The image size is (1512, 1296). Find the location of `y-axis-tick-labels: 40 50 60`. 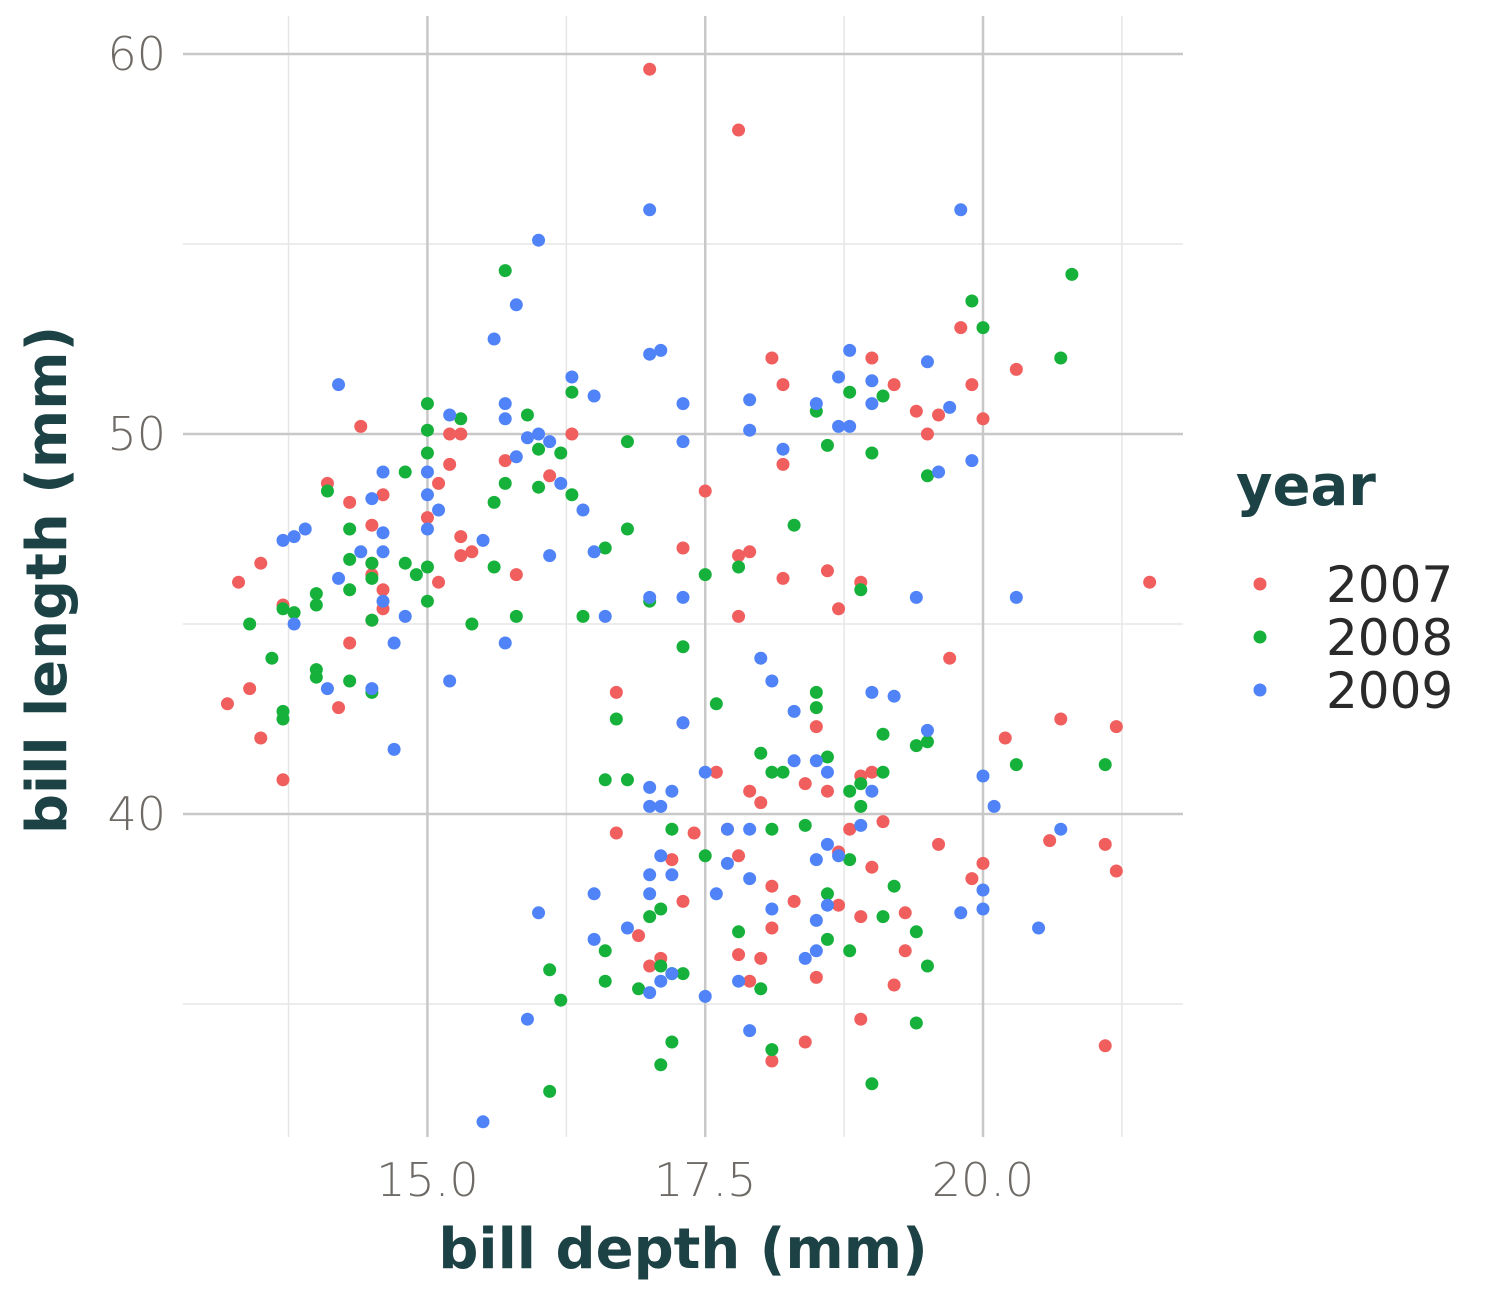

y-axis-tick-labels: 40 50 60 is located at coordinates (136, 434).